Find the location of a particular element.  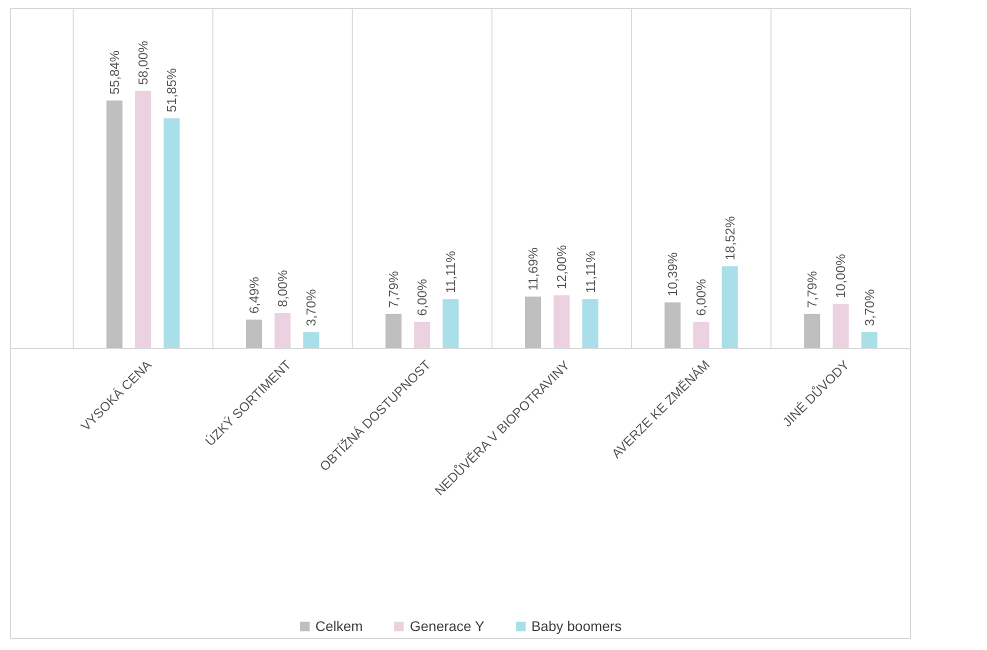

data-label: 12,00% is located at coordinates (562, 267).